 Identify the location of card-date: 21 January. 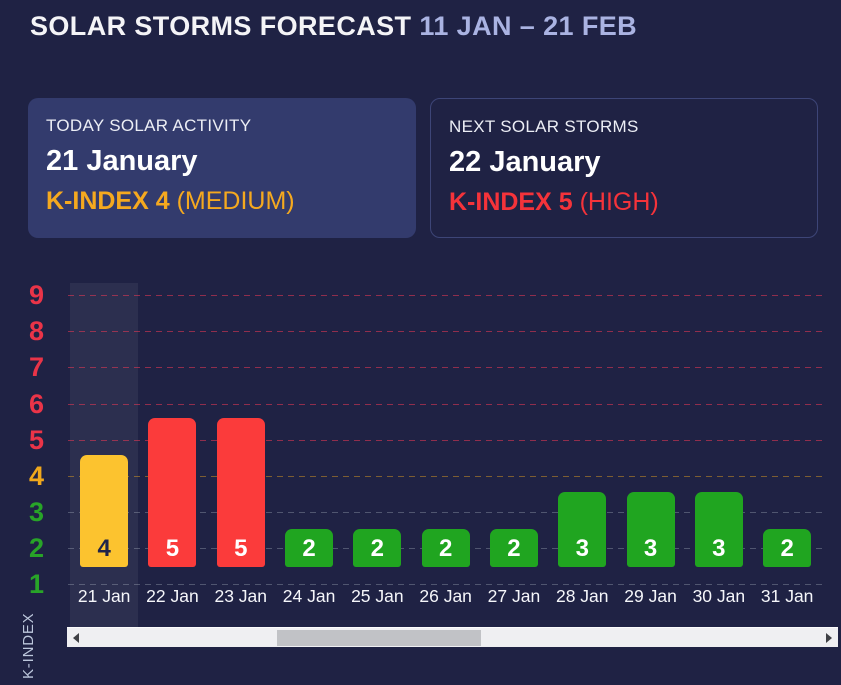
(122, 161).